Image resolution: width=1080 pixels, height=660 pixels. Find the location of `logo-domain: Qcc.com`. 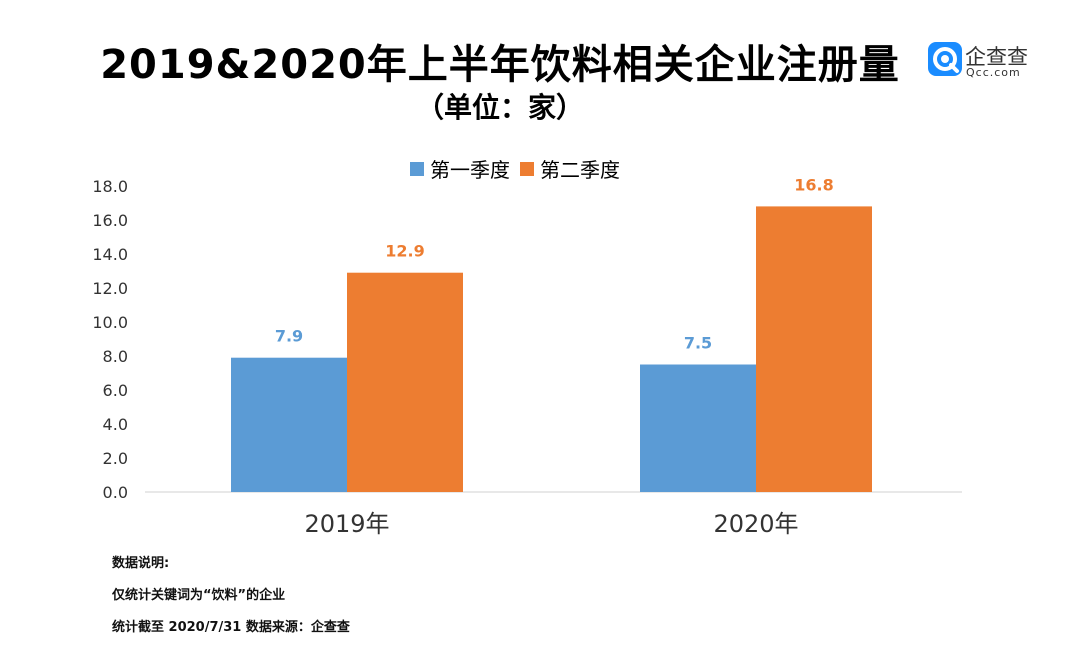

logo-domain: Qcc.com is located at coordinates (993, 72).